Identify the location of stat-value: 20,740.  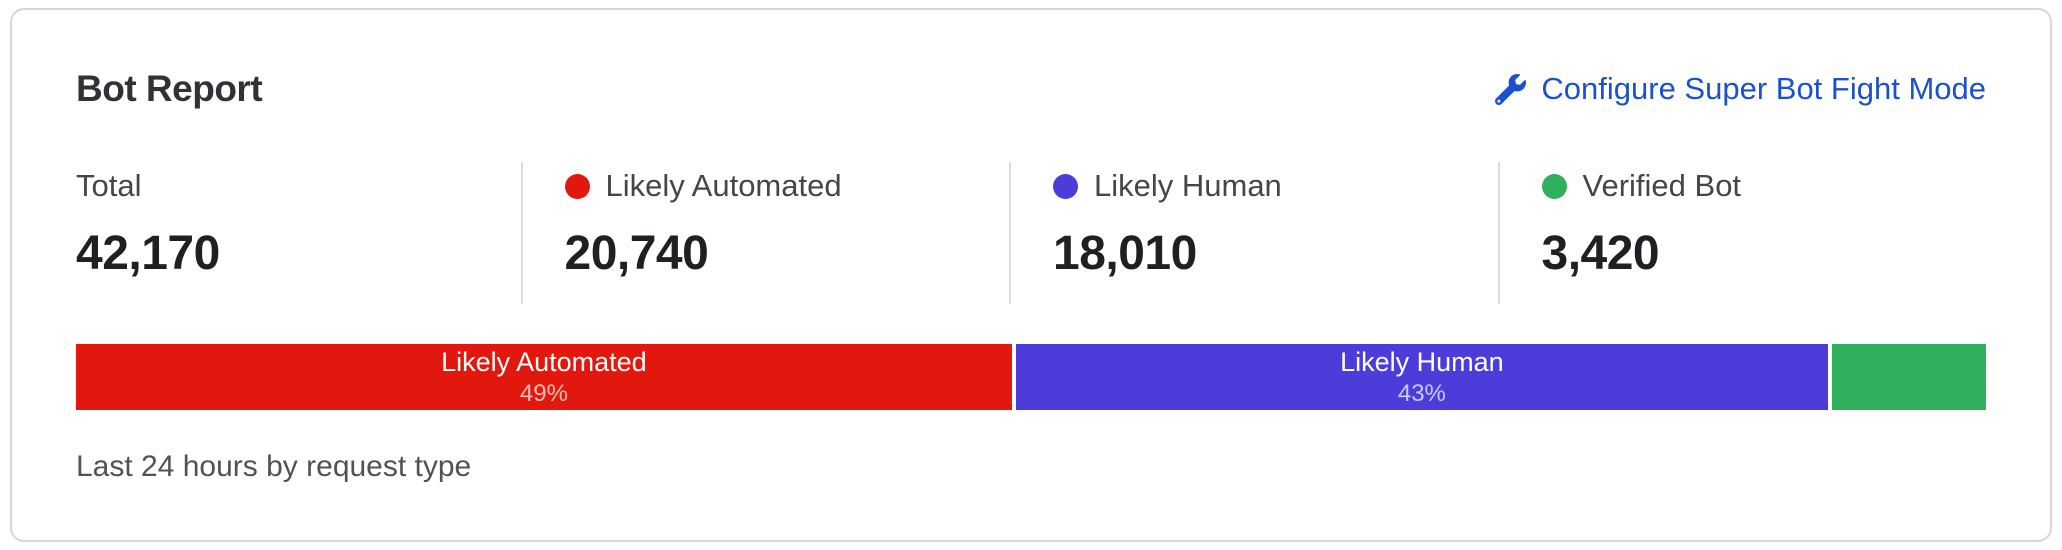
(636, 253).